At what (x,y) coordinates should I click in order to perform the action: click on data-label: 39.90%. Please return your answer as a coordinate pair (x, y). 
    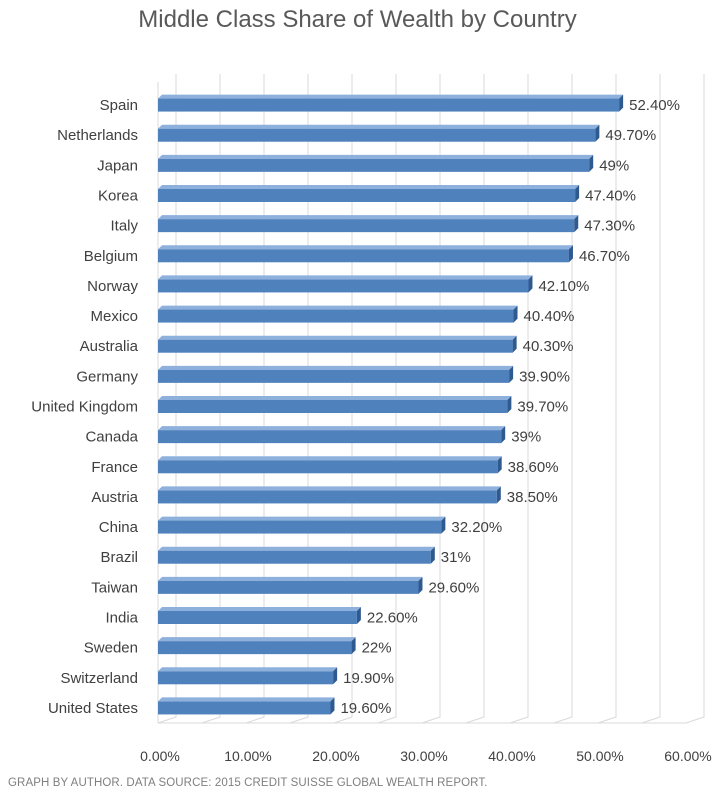
    Looking at the image, I should click on (544, 376).